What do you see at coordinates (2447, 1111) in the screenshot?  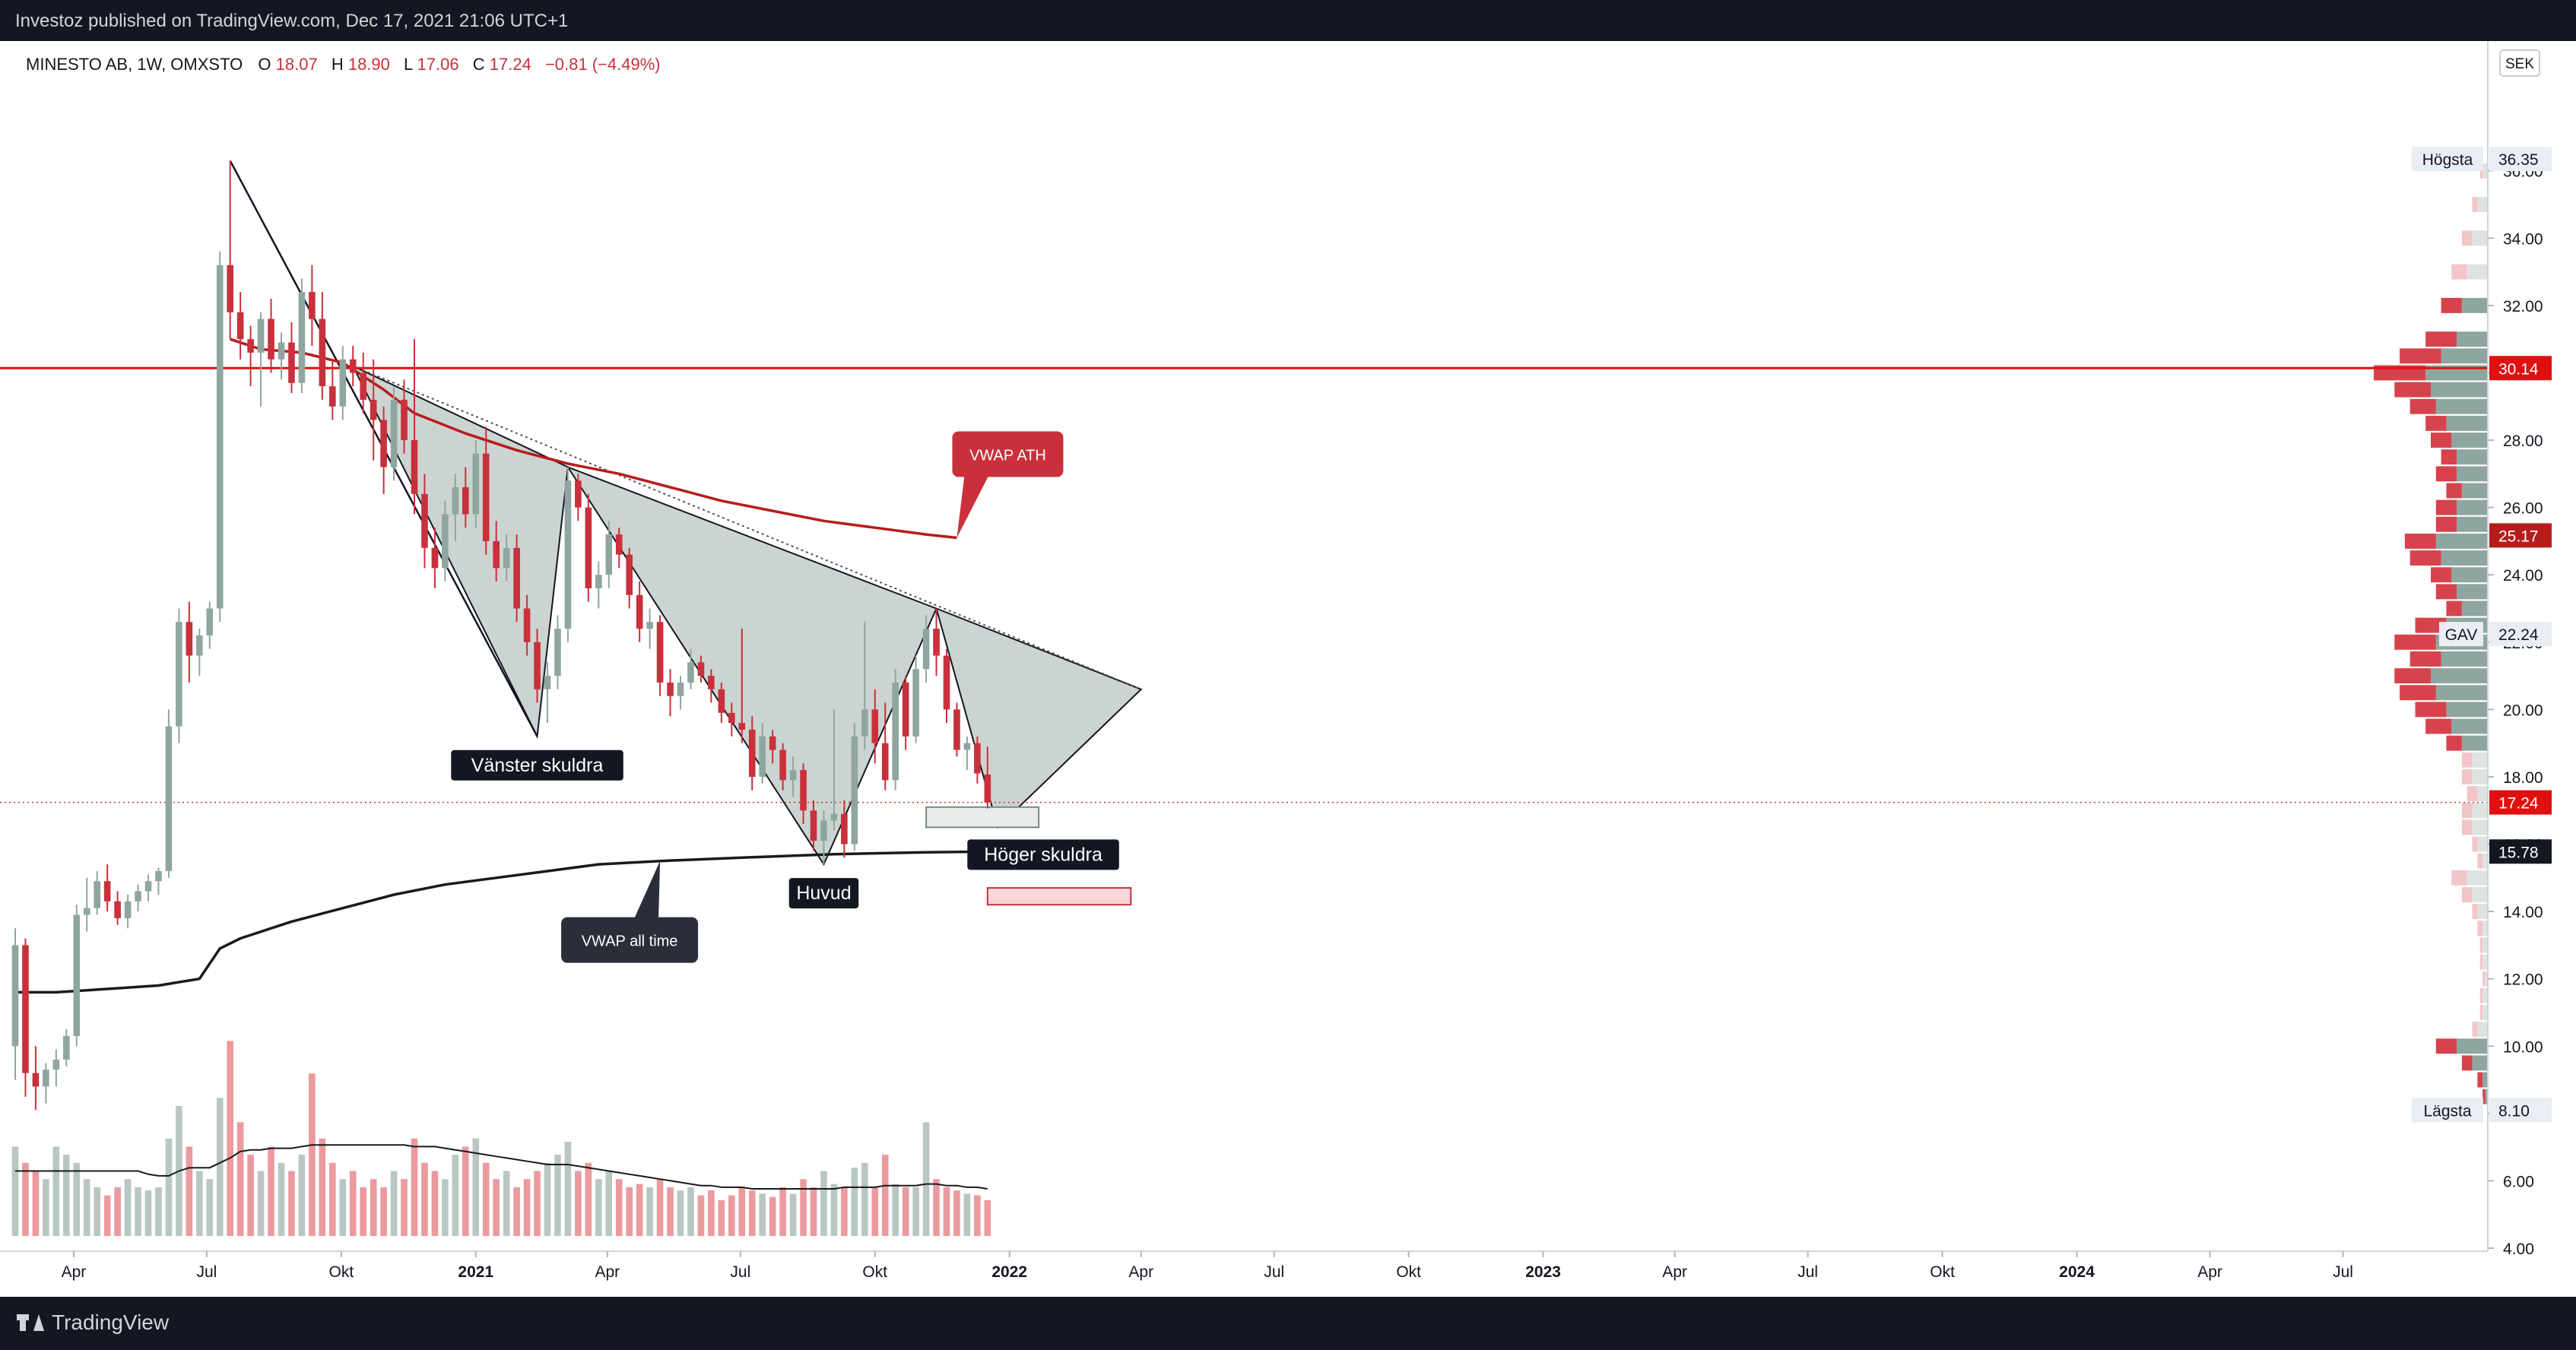 I see `price-label-name: Lägsta` at bounding box center [2447, 1111].